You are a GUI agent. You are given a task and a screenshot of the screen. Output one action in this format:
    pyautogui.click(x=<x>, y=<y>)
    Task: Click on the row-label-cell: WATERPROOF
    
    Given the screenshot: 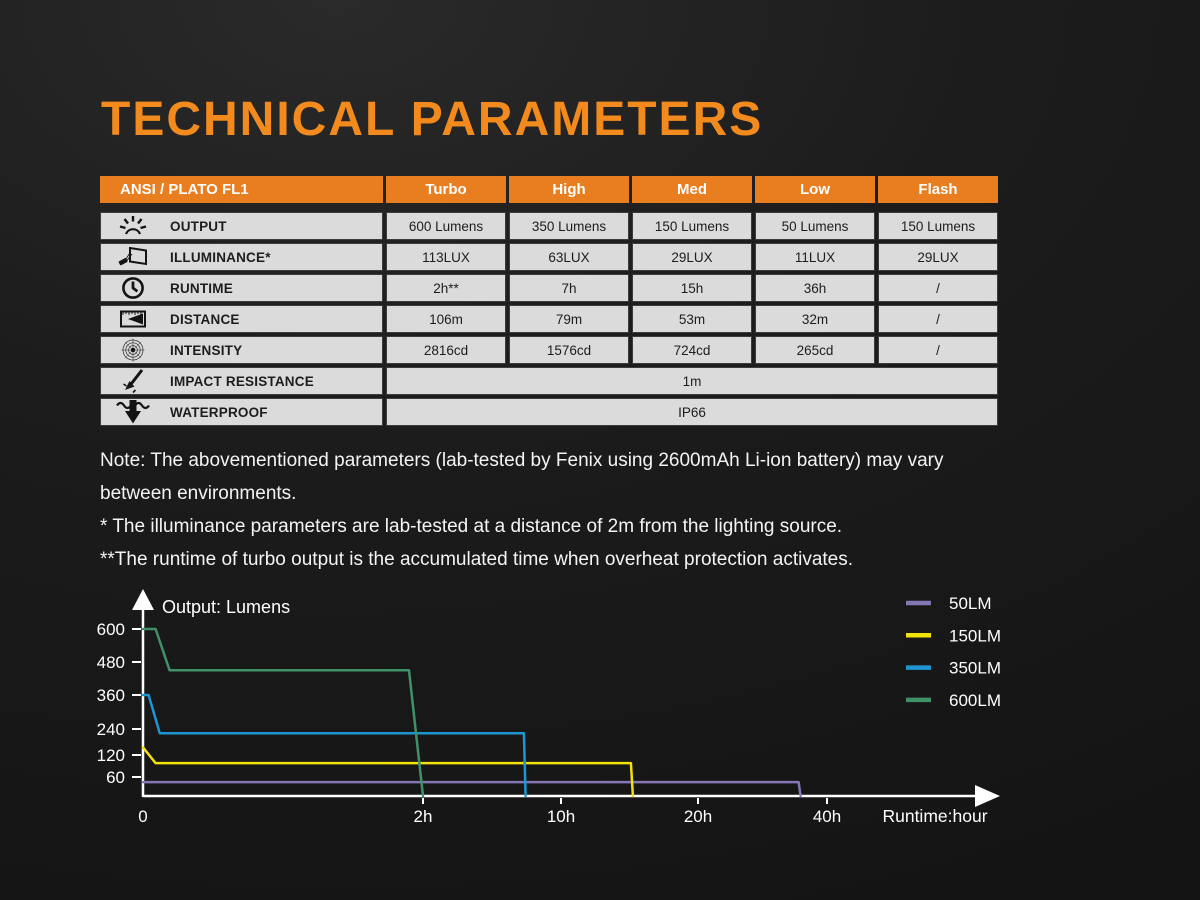 What is the action you would take?
    pyautogui.click(x=241, y=412)
    